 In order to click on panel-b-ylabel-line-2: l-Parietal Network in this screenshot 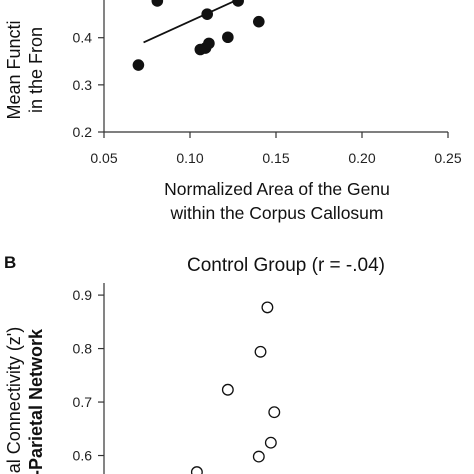, I will do `click(36, 401)`.